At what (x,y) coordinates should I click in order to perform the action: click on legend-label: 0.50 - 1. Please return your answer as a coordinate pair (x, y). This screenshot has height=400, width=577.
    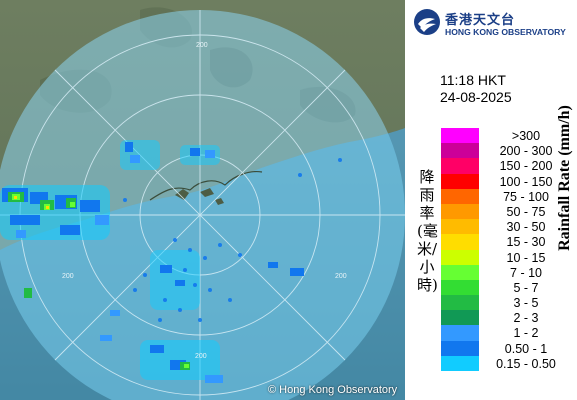
    Looking at the image, I should click on (526, 348).